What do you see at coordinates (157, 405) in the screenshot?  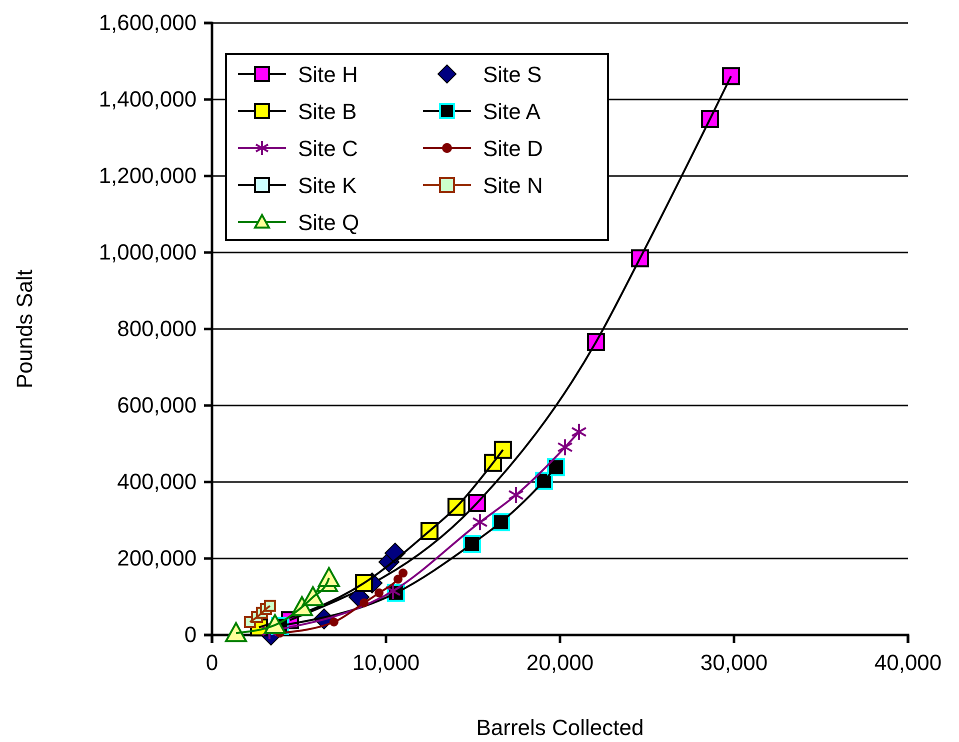 I see `y-tick-label: 600,000` at bounding box center [157, 405].